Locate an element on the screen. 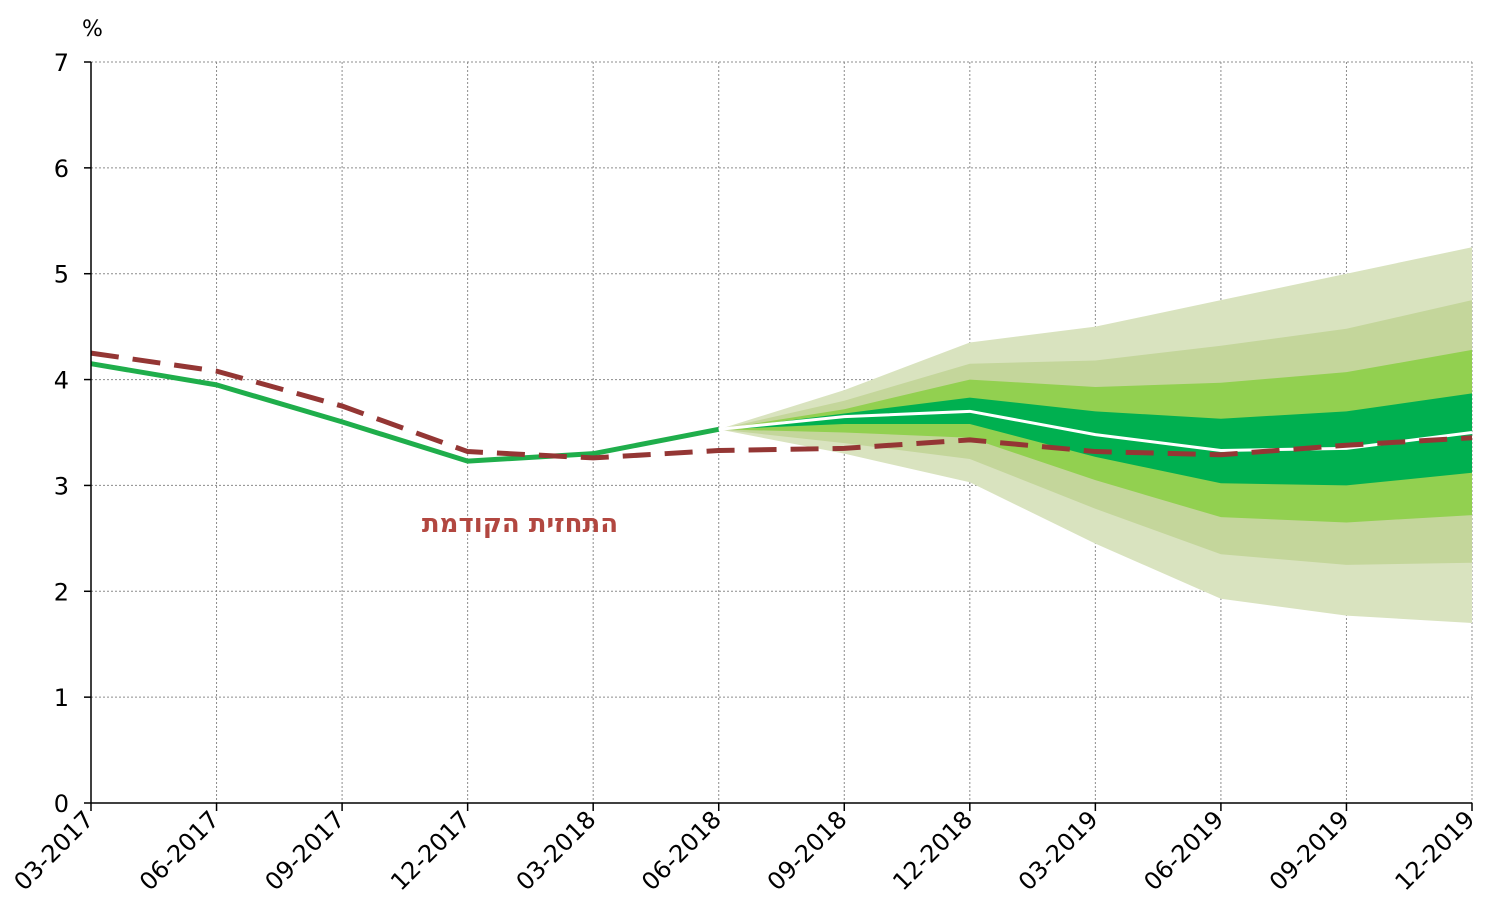 This screenshot has width=1511, height=922. y-tick-label: 1 is located at coordinates (61, 698).